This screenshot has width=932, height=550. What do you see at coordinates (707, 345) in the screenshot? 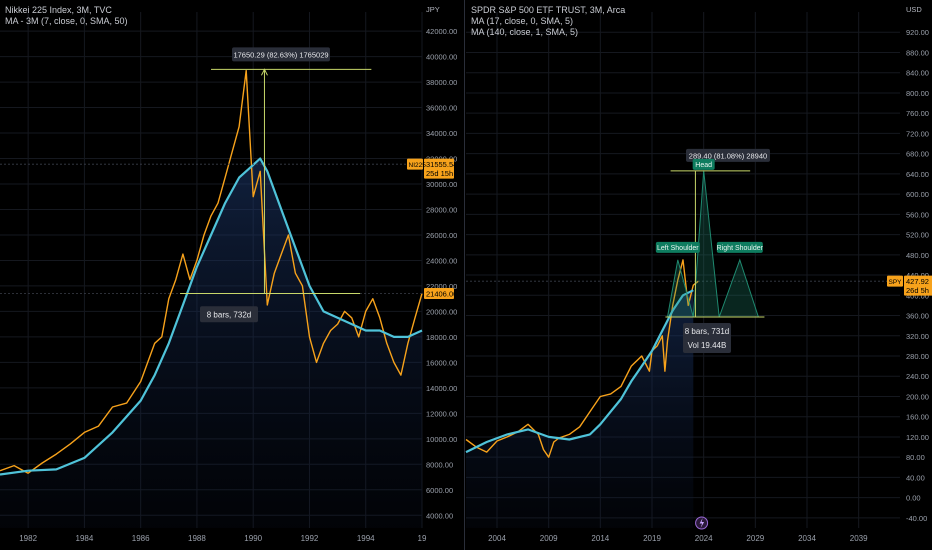
I see `measure-volume-label: Vol 19.44B` at bounding box center [707, 345].